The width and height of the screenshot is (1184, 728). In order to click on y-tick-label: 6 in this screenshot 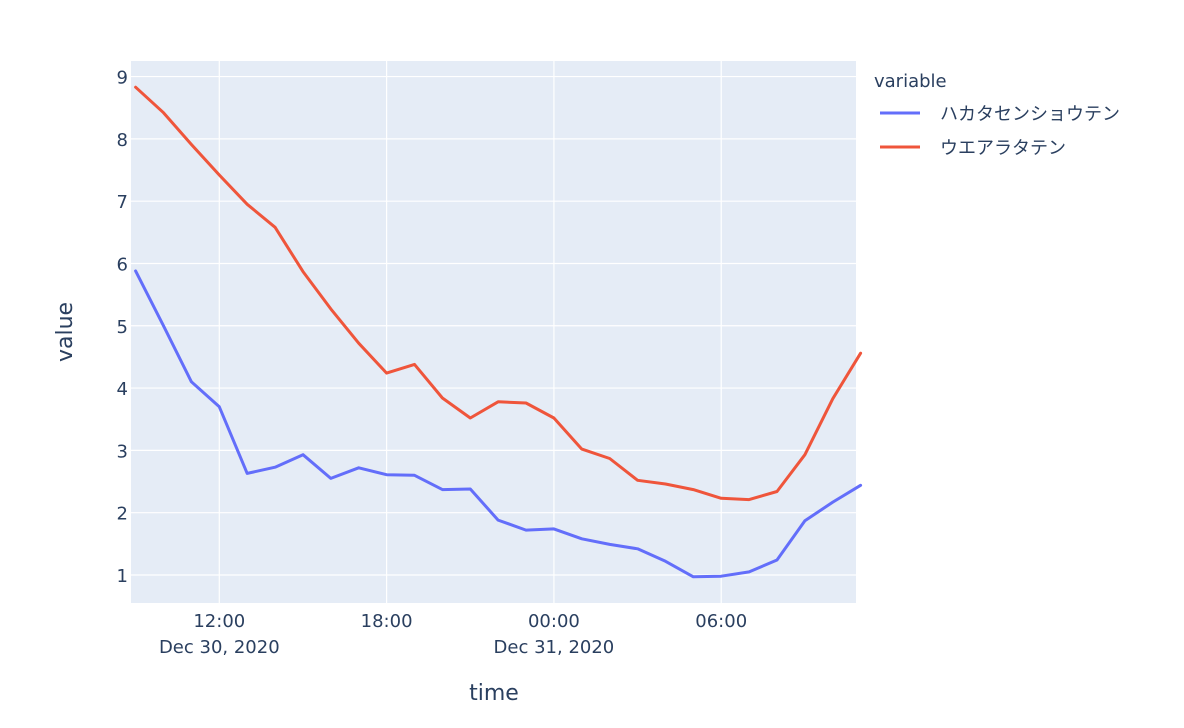, I will do `click(122, 264)`.